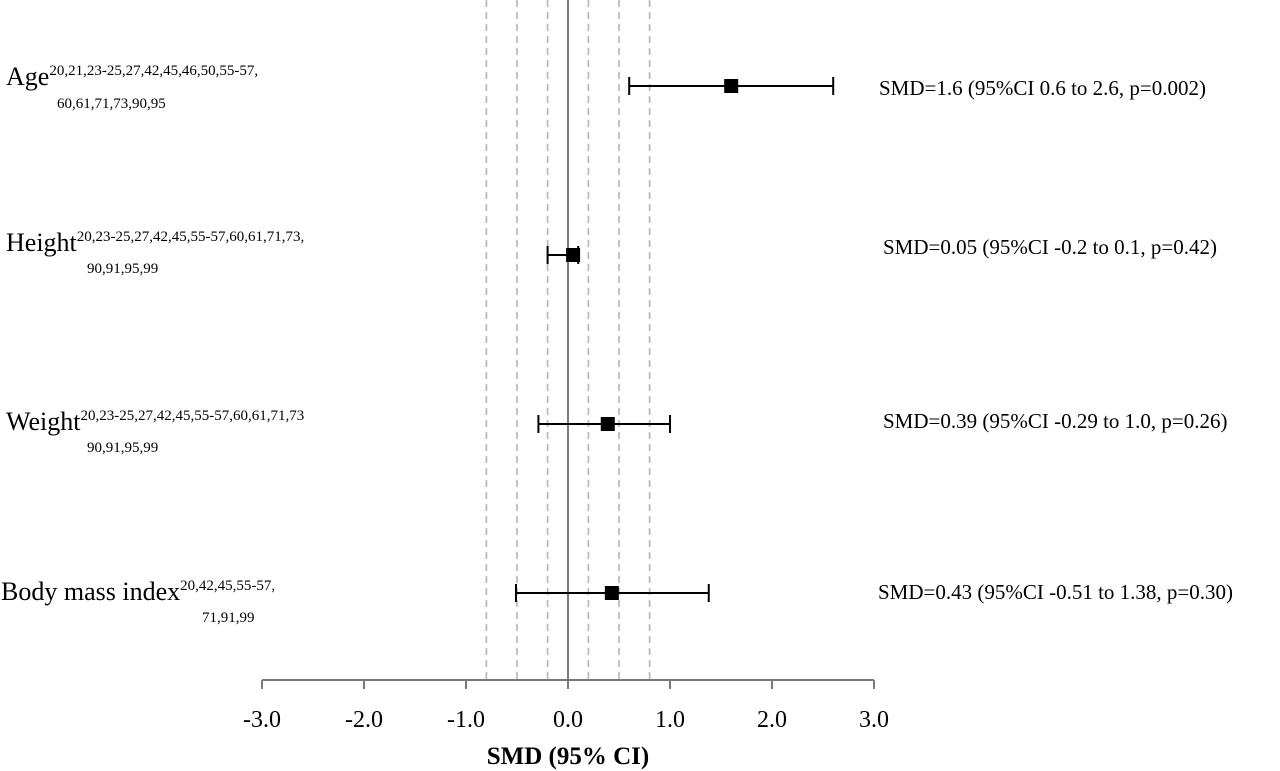 The height and width of the screenshot is (771, 1280). What do you see at coordinates (111, 104) in the screenshot?
I see `row-refs-age: 60,61,71,73,90,95` at bounding box center [111, 104].